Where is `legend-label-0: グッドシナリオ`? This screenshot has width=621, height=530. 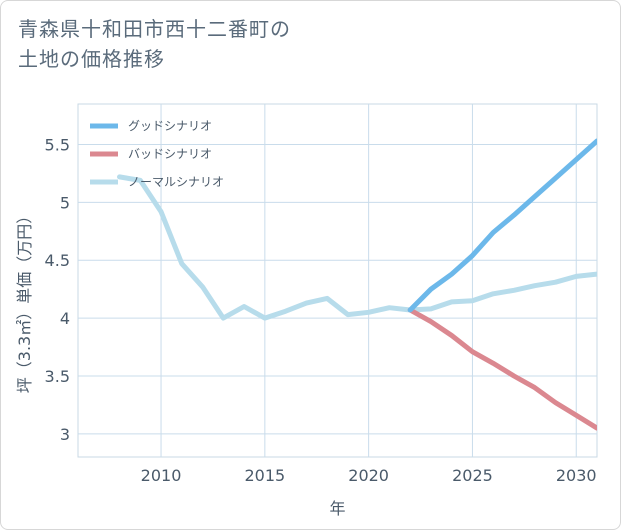 legend-label-0: グッドシナリオ is located at coordinates (170, 126).